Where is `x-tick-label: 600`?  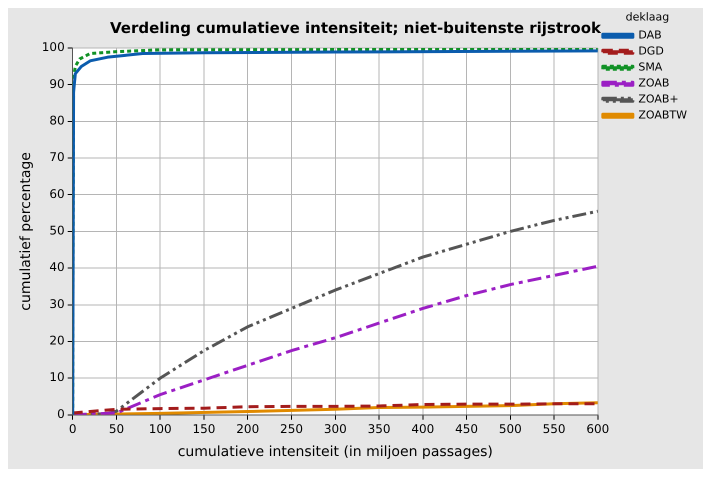
x-tick-label: 600 is located at coordinates (598, 429).